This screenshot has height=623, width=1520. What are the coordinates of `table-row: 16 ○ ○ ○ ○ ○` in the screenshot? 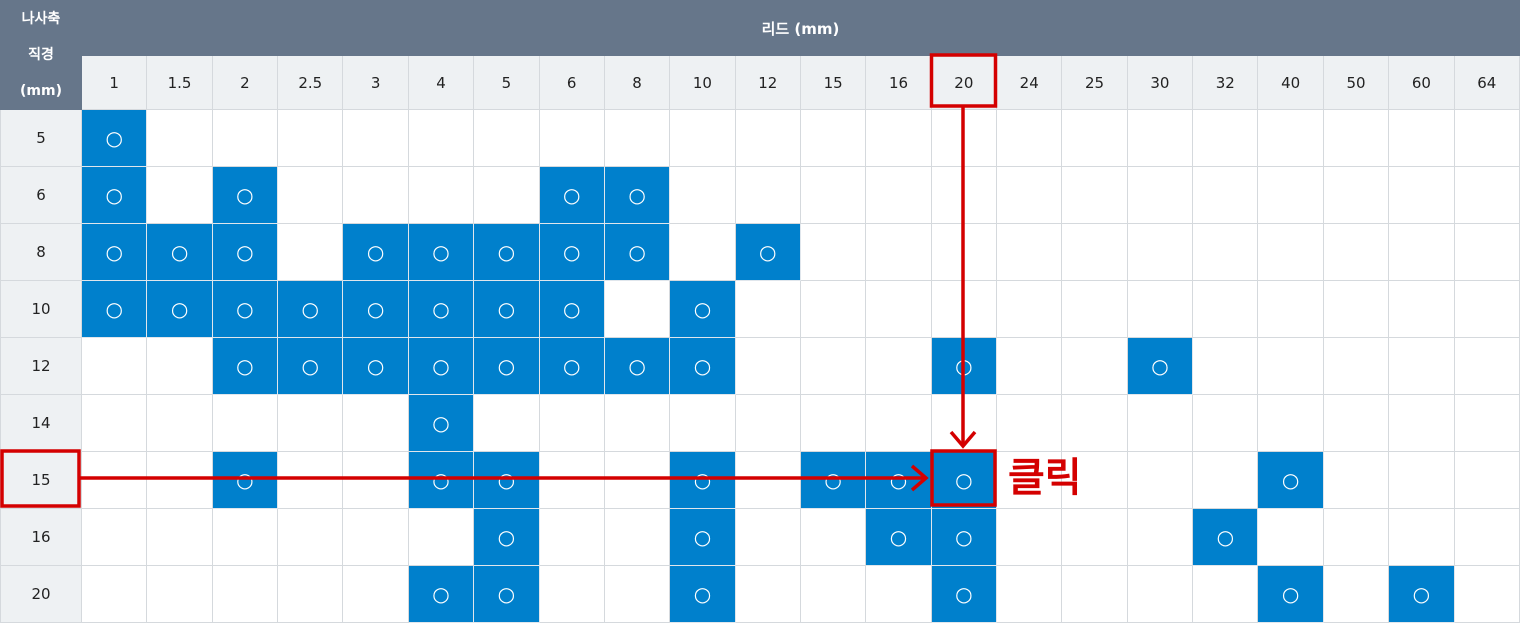 It's located at (760, 537).